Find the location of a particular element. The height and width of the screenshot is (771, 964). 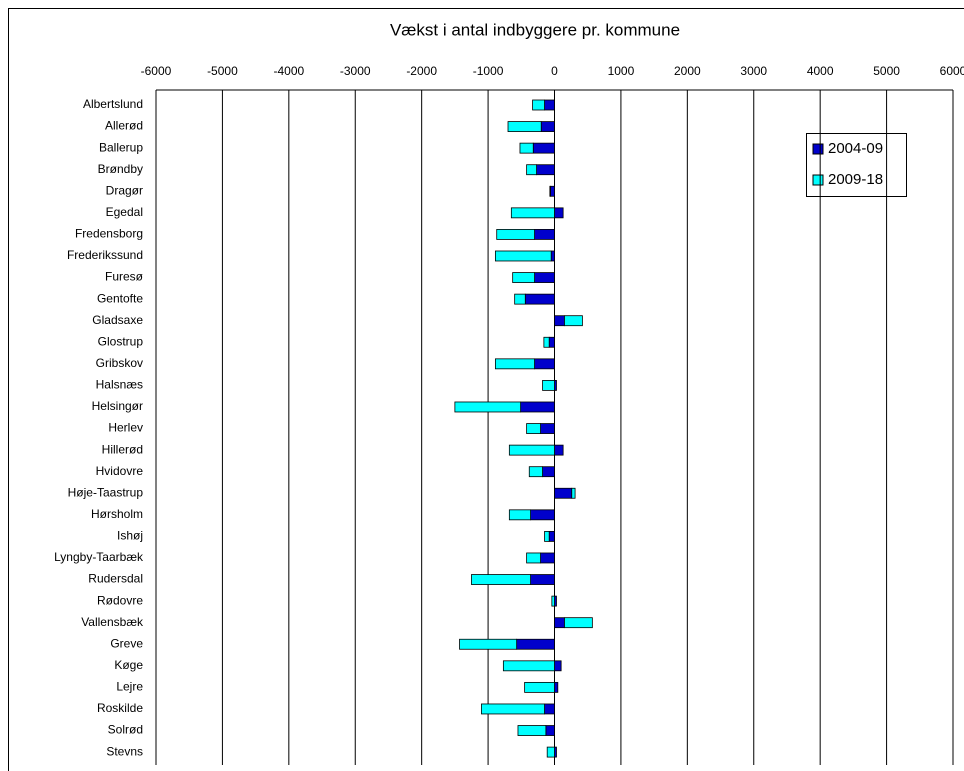

x-tick-label: -3000 is located at coordinates (355, 71).